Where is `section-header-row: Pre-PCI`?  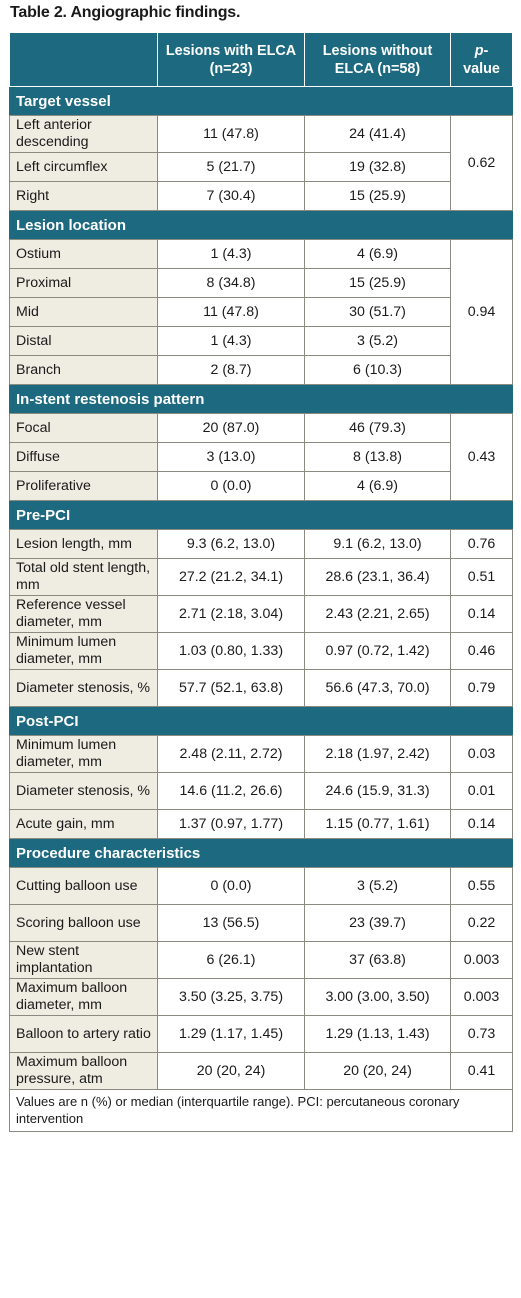 section-header-row: Pre-PCI is located at coordinates (261, 515).